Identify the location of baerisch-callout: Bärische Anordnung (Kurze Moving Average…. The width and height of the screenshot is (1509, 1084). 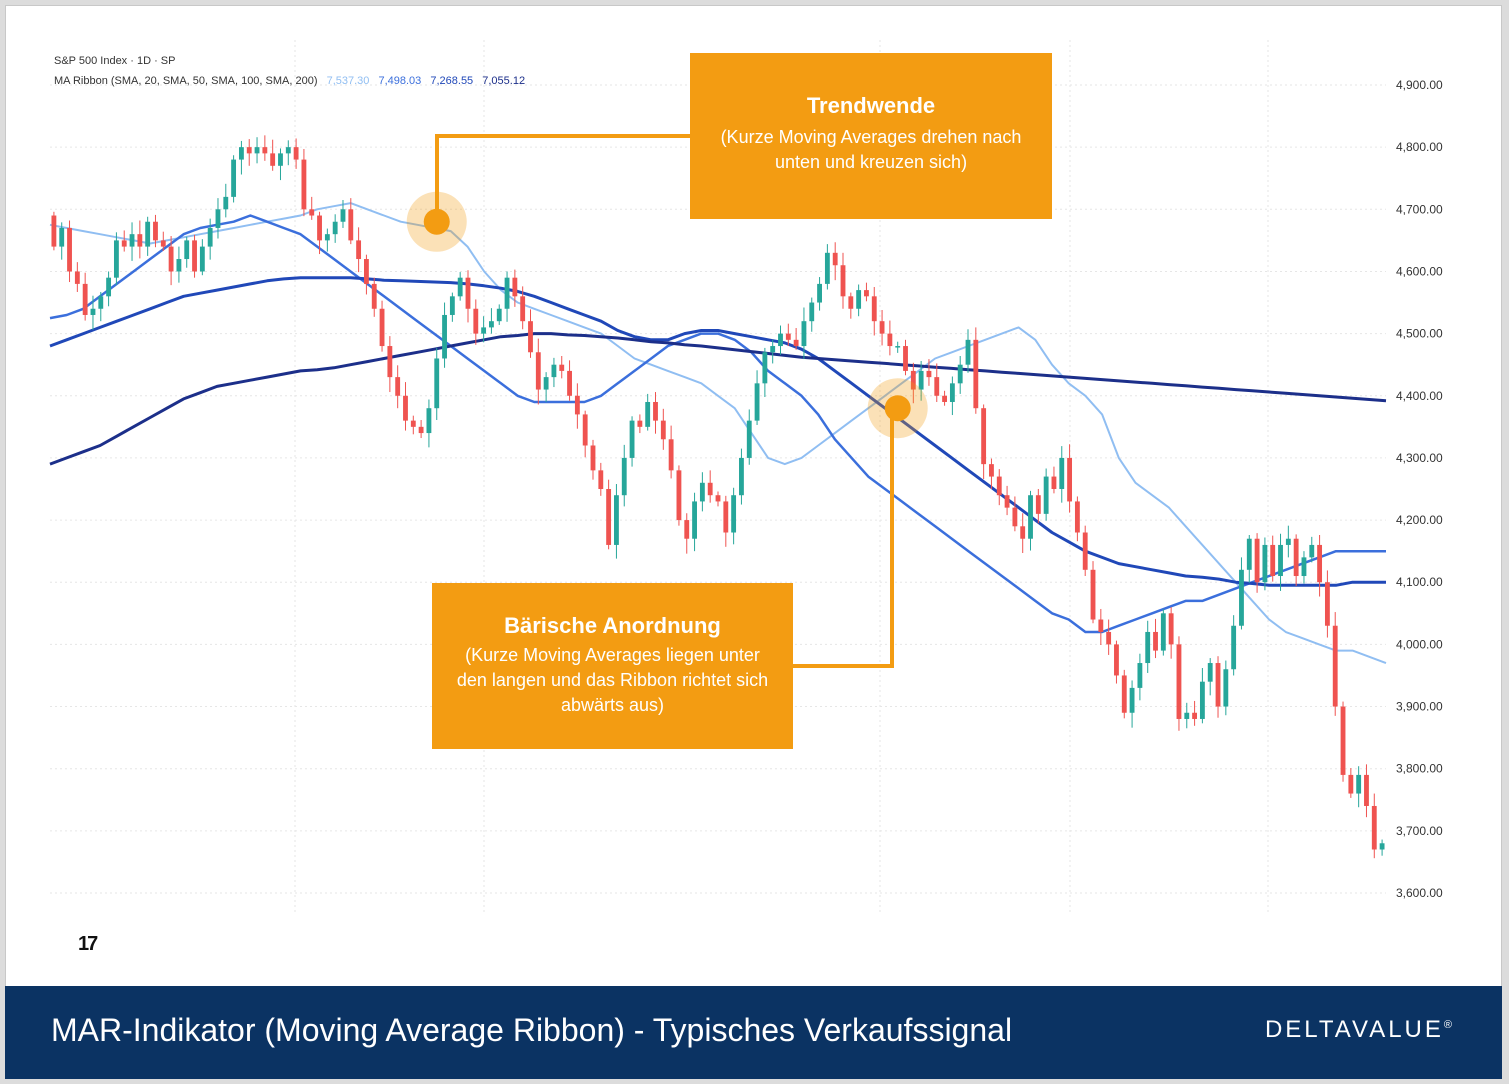
(612, 666).